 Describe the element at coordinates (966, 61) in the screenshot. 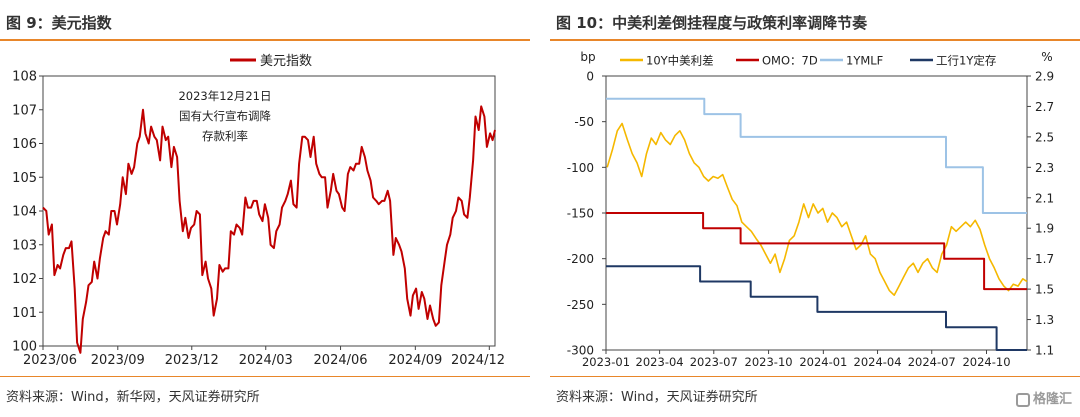

I see `legend-label: 工行1Y定存` at that location.